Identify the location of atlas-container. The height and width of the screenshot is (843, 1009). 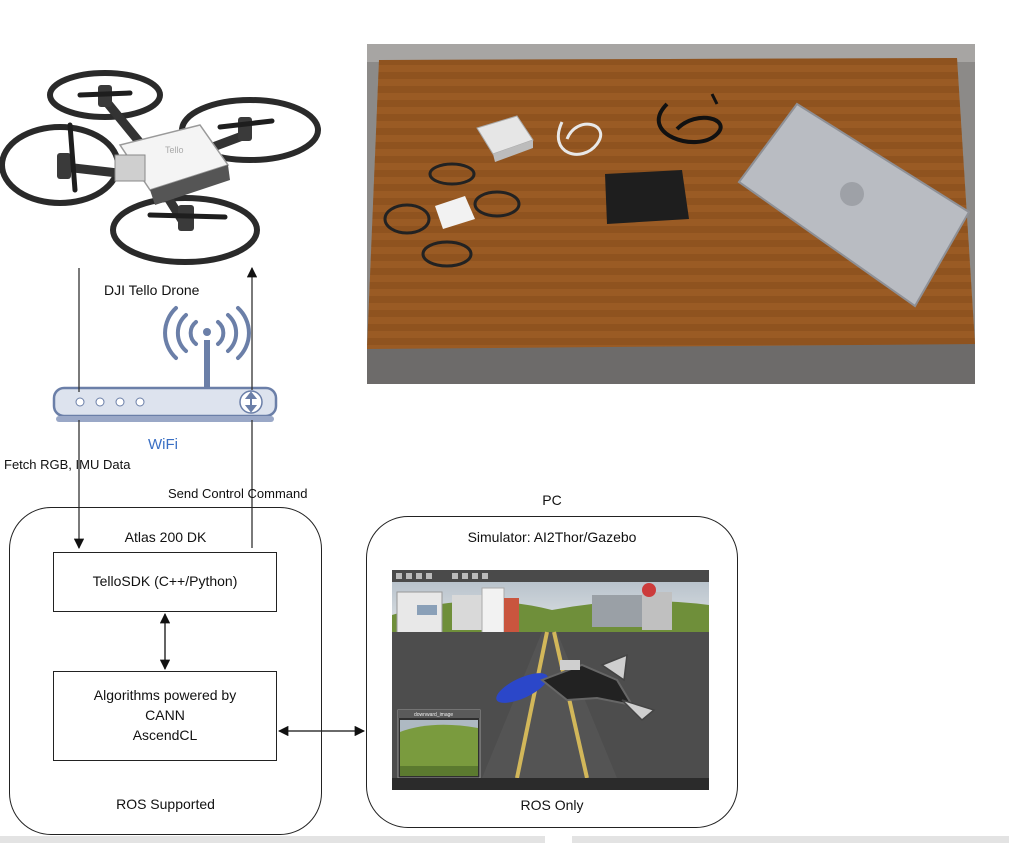
(165, 671).